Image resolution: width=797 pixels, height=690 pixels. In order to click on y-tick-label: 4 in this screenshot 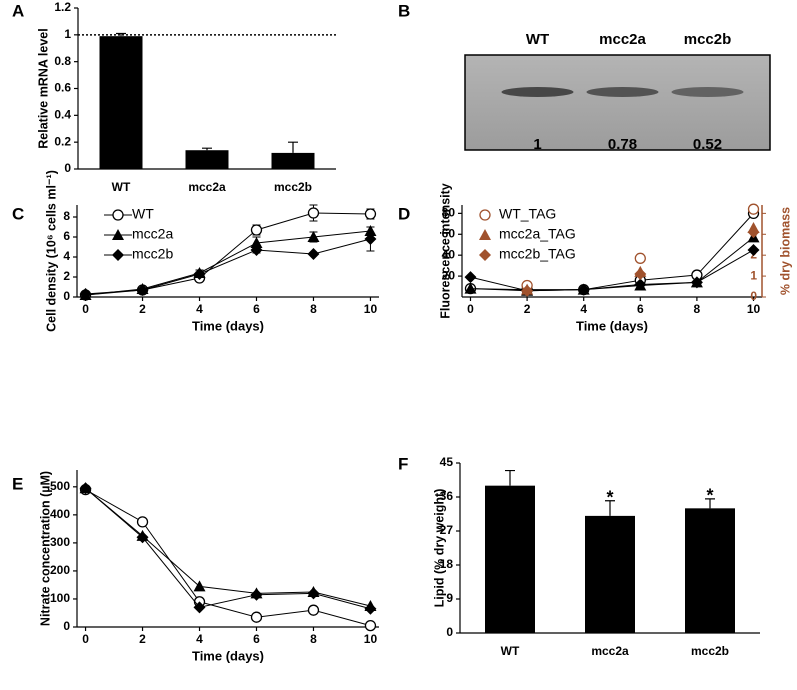, I will do `click(66, 256)`.